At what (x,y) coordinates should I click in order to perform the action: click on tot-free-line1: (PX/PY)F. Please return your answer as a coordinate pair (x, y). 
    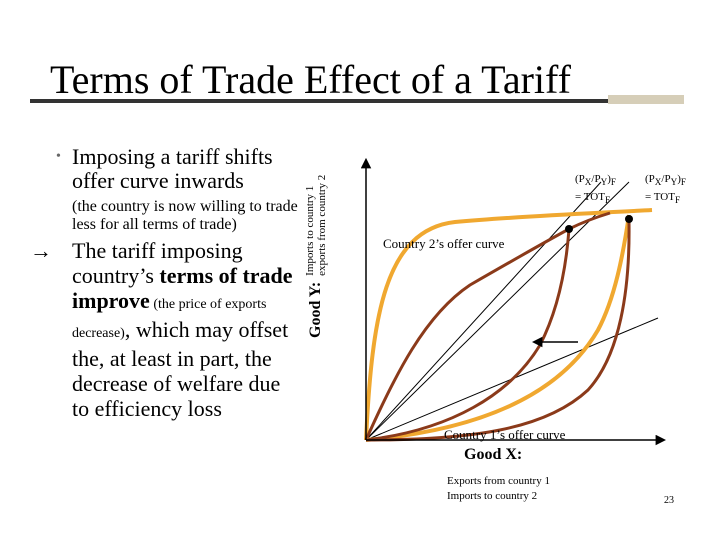
    Looking at the image, I should click on (595, 181).